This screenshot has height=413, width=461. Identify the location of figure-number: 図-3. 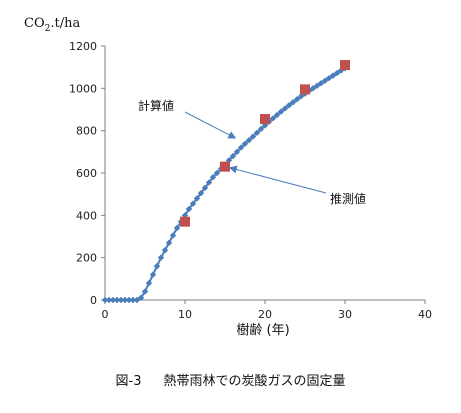
(128, 381).